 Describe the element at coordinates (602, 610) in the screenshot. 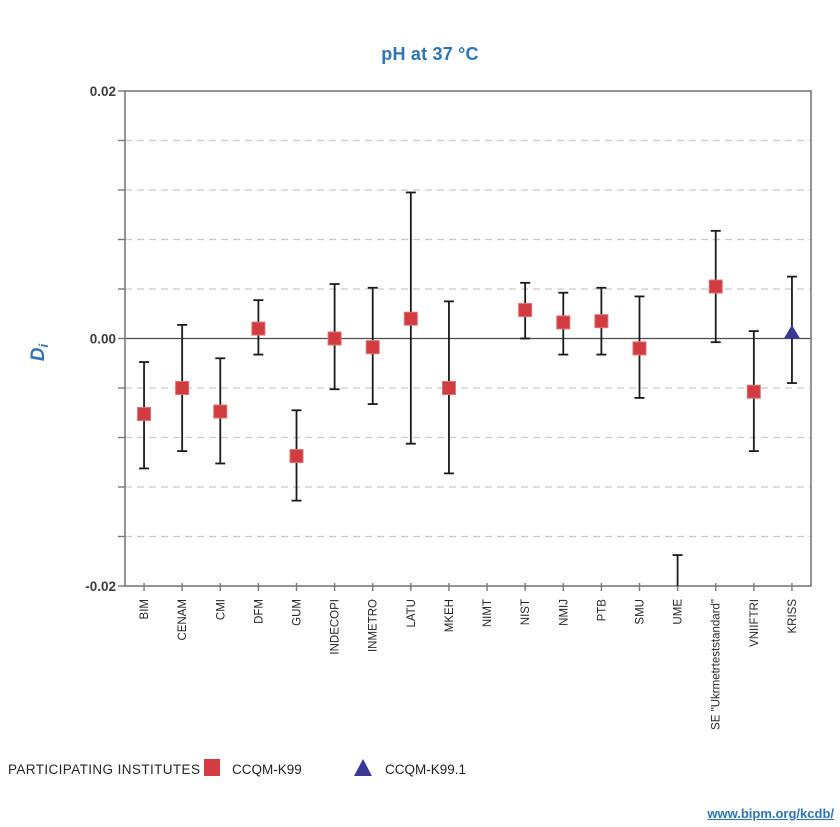

I see `category-label: PTB` at that location.